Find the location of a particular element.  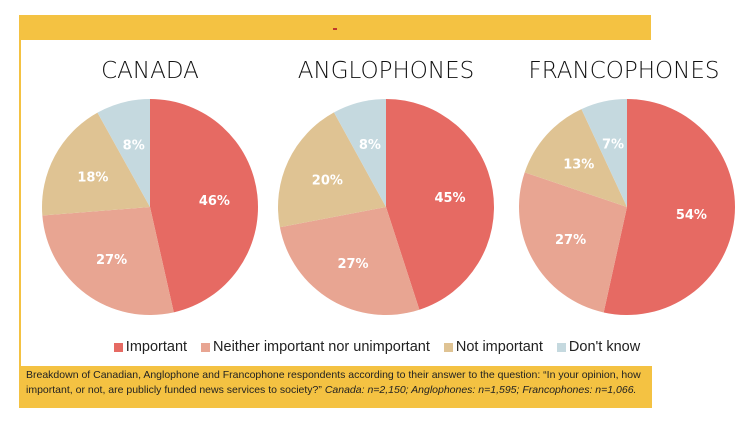

frame-left-border is located at coordinates (20, 203).